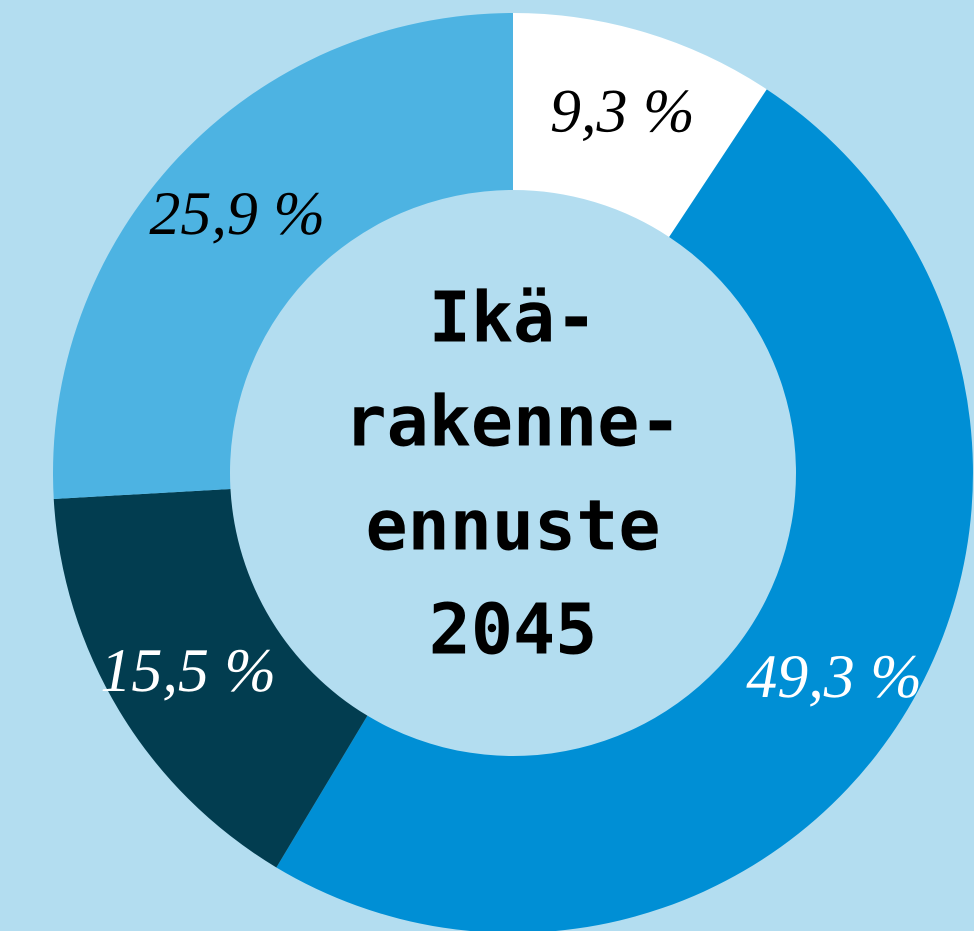 The height and width of the screenshot is (931, 974). Describe the element at coordinates (237, 214) in the screenshot. I see `data-label: 25,9 %` at that location.